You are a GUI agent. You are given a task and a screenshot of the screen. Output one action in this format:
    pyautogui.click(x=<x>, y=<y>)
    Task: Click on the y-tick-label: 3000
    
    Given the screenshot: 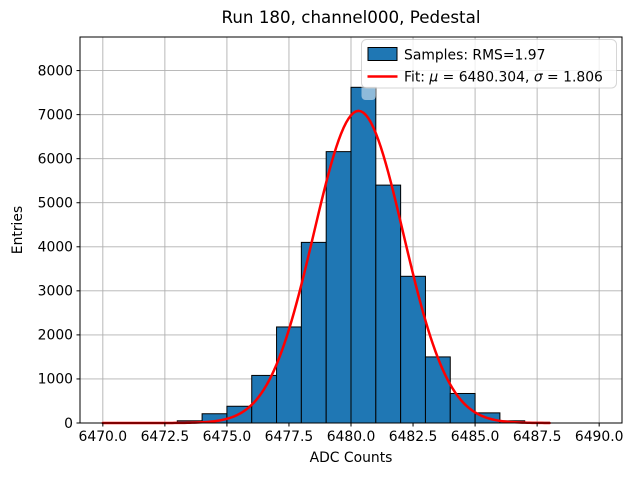 What is the action you would take?
    pyautogui.click(x=55, y=292)
    